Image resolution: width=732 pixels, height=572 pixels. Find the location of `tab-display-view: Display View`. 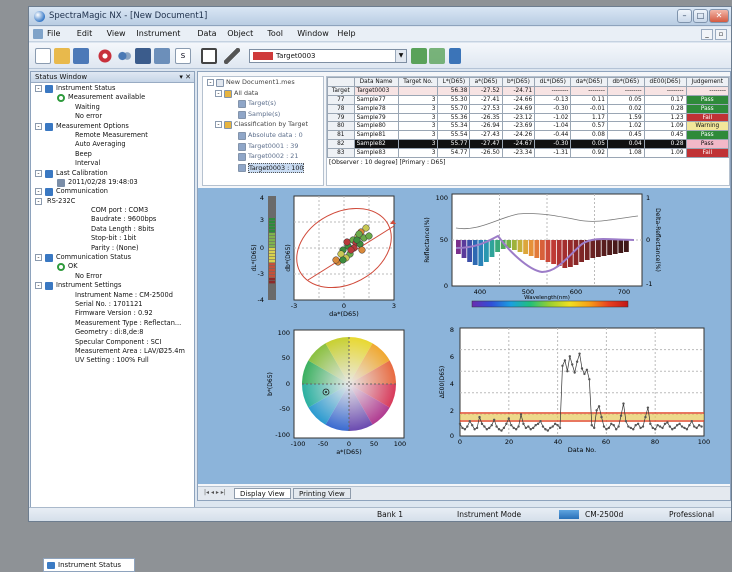

tab-display-view: Display View is located at coordinates (262, 493).